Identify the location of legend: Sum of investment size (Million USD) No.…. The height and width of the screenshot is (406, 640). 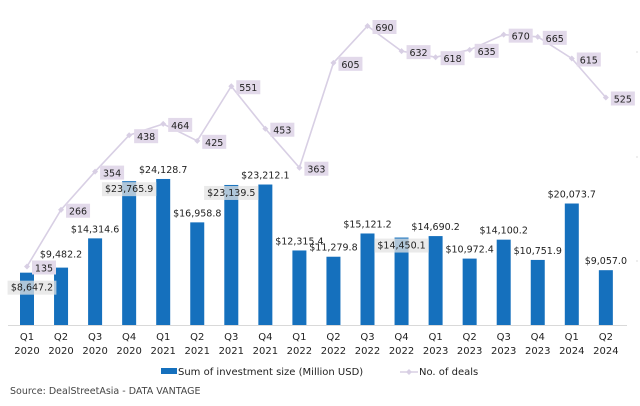
(319, 372).